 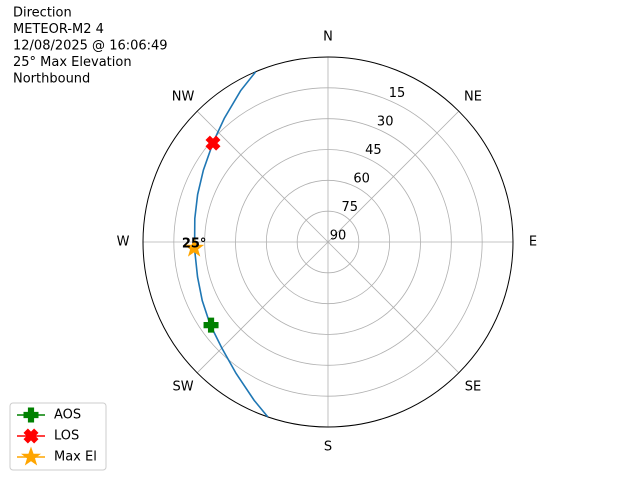 I want to click on title-line: 12/08/2025 @ 16:06:49, so click(x=90, y=46).